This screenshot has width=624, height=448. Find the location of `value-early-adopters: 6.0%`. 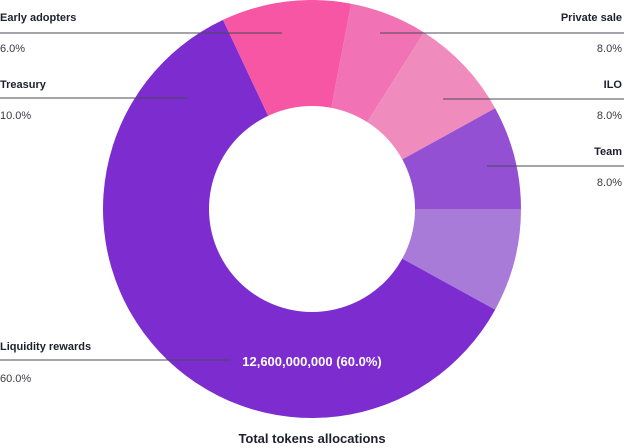

value-early-adopters: 6.0% is located at coordinates (12, 49).